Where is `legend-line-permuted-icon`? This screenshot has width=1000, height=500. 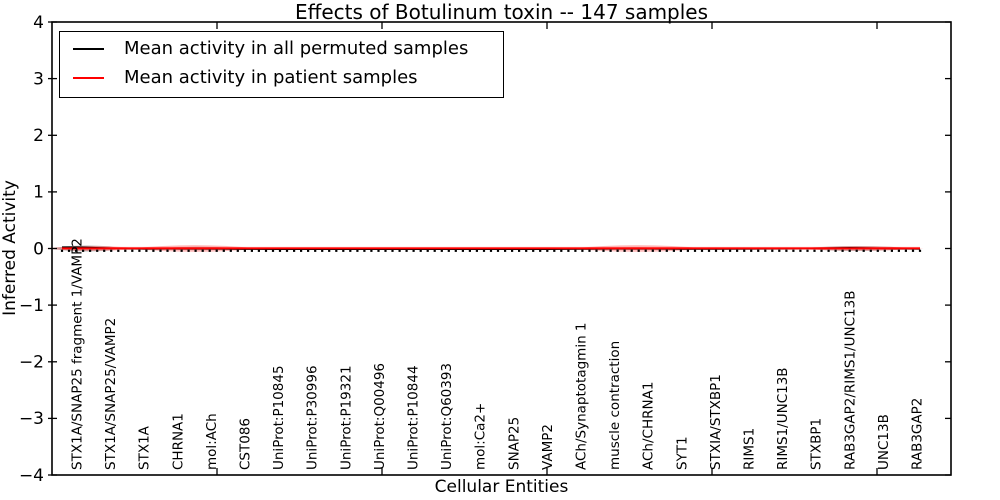 legend-line-permuted-icon is located at coordinates (88, 48).